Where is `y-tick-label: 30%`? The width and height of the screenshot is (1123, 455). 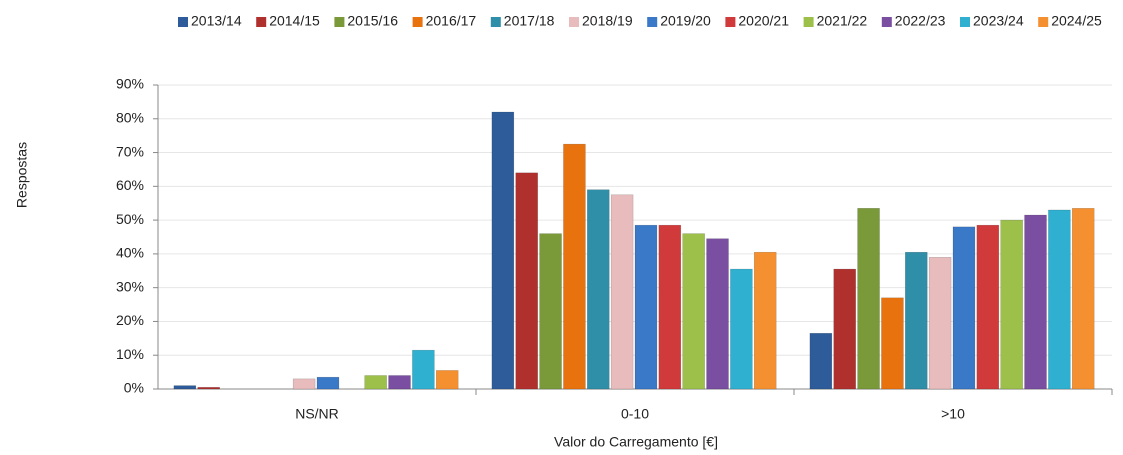
y-tick-label: 30% is located at coordinates (130, 286).